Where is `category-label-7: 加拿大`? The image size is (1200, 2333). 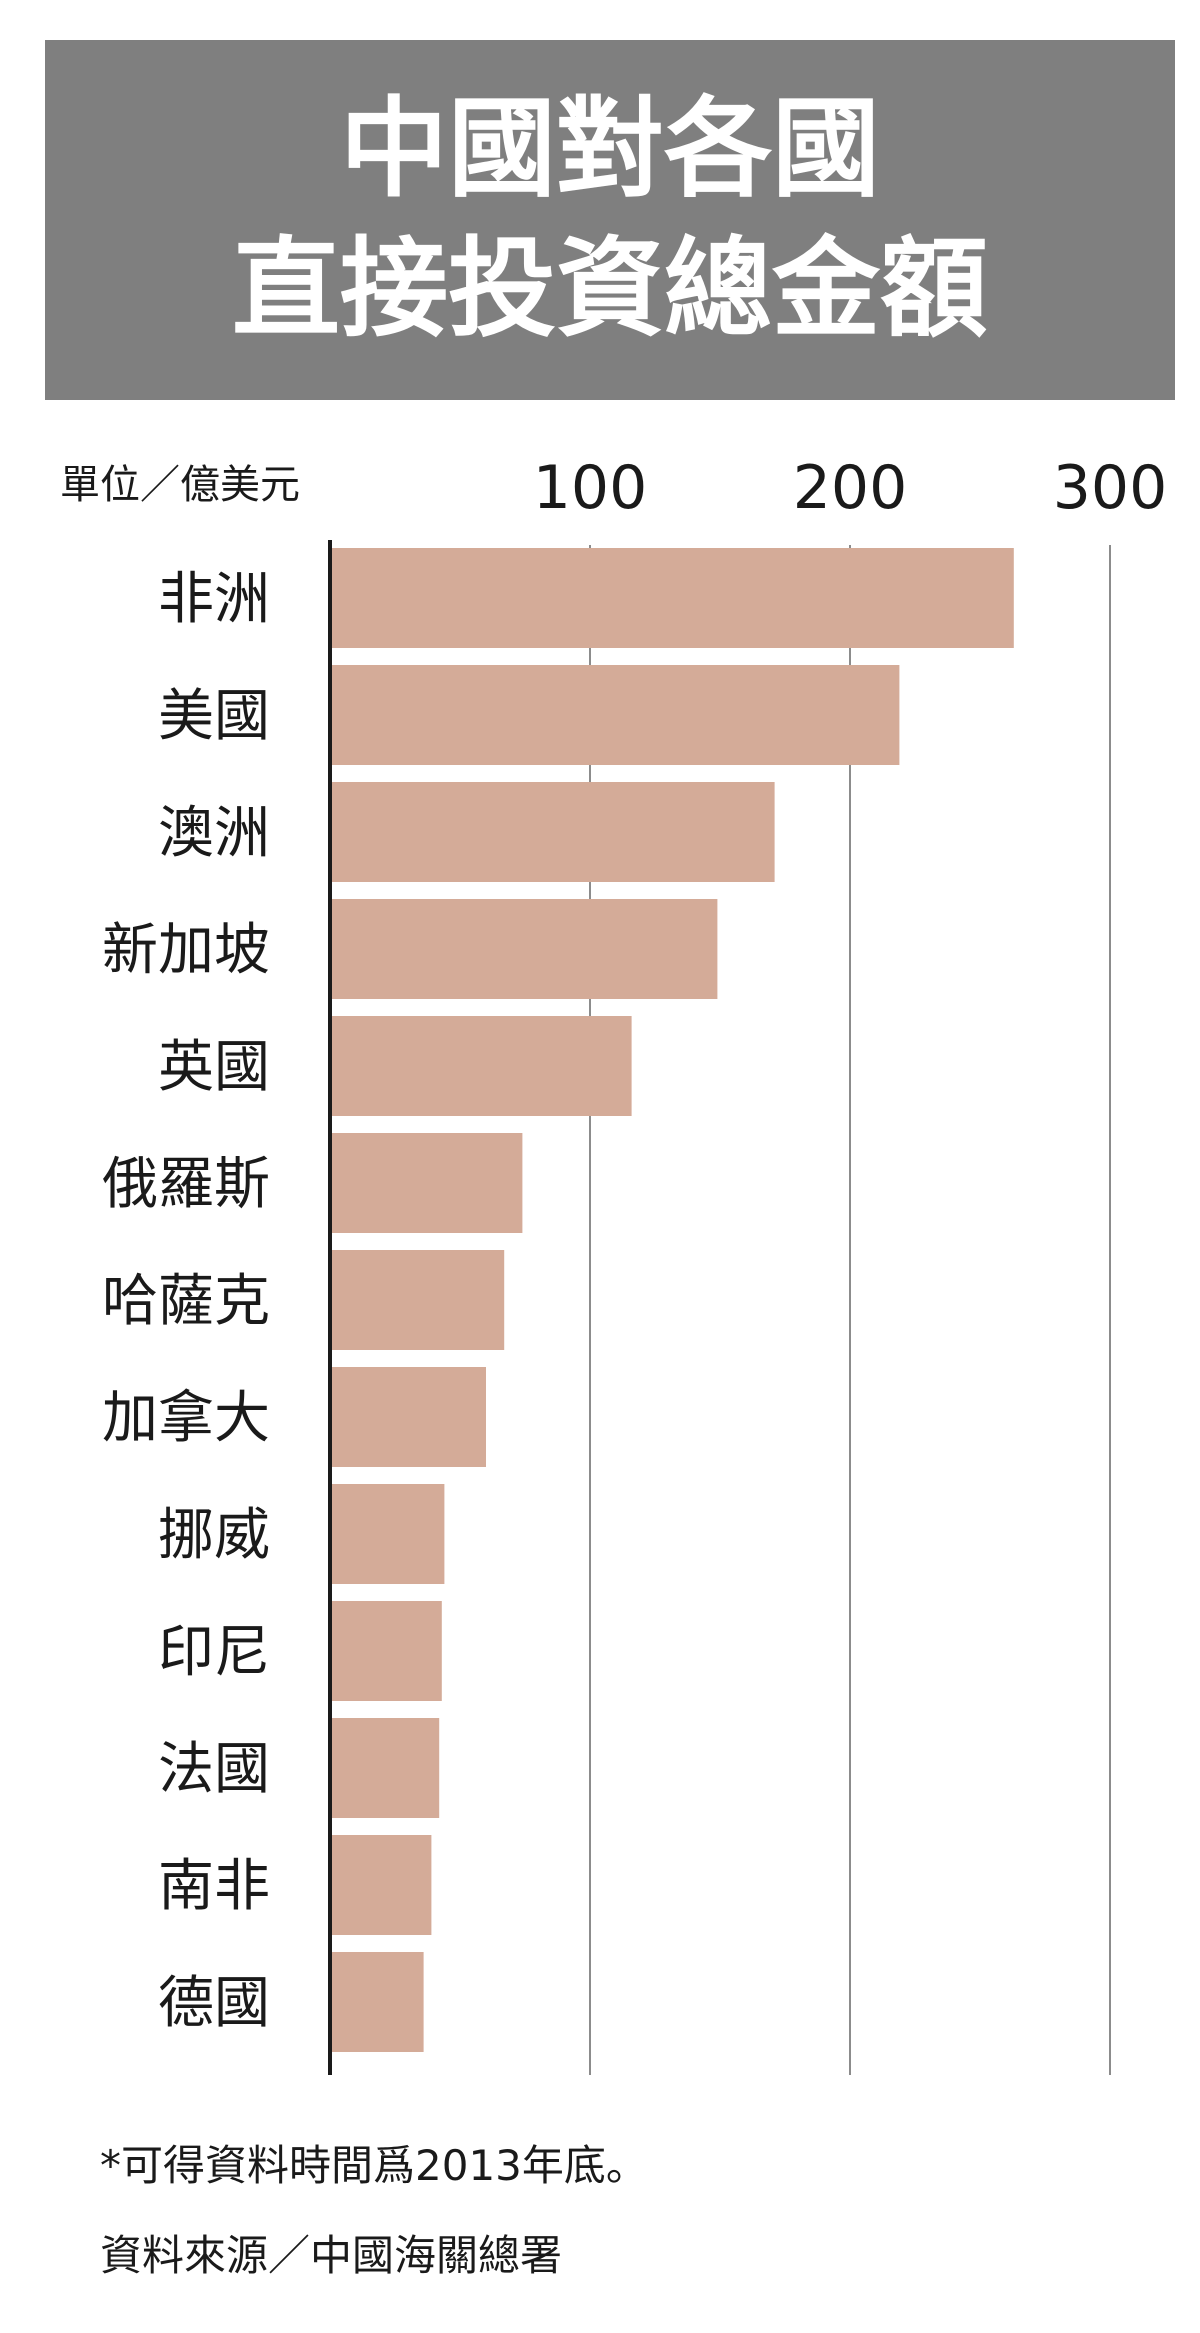 category-label-7: 加拿大 is located at coordinates (186, 1418).